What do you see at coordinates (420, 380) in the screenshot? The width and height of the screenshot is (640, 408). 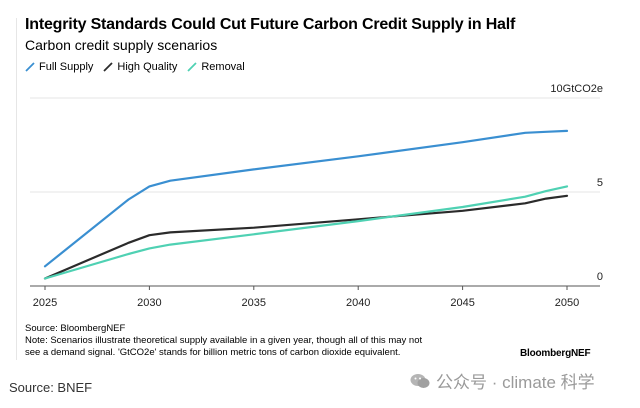 I see `wechat-icon` at bounding box center [420, 380].